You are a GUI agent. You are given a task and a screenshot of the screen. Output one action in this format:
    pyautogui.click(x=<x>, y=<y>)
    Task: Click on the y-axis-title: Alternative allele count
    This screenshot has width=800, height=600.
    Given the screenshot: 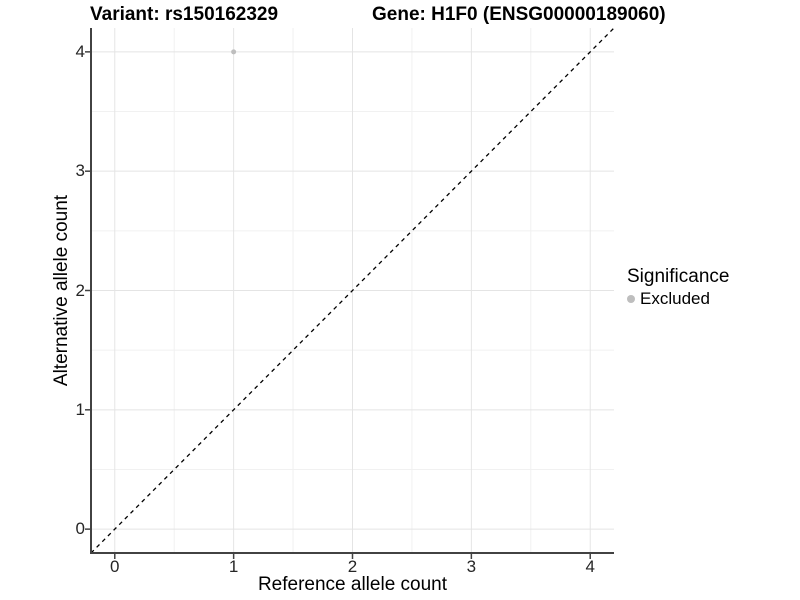 What is the action you would take?
    pyautogui.click(x=61, y=290)
    